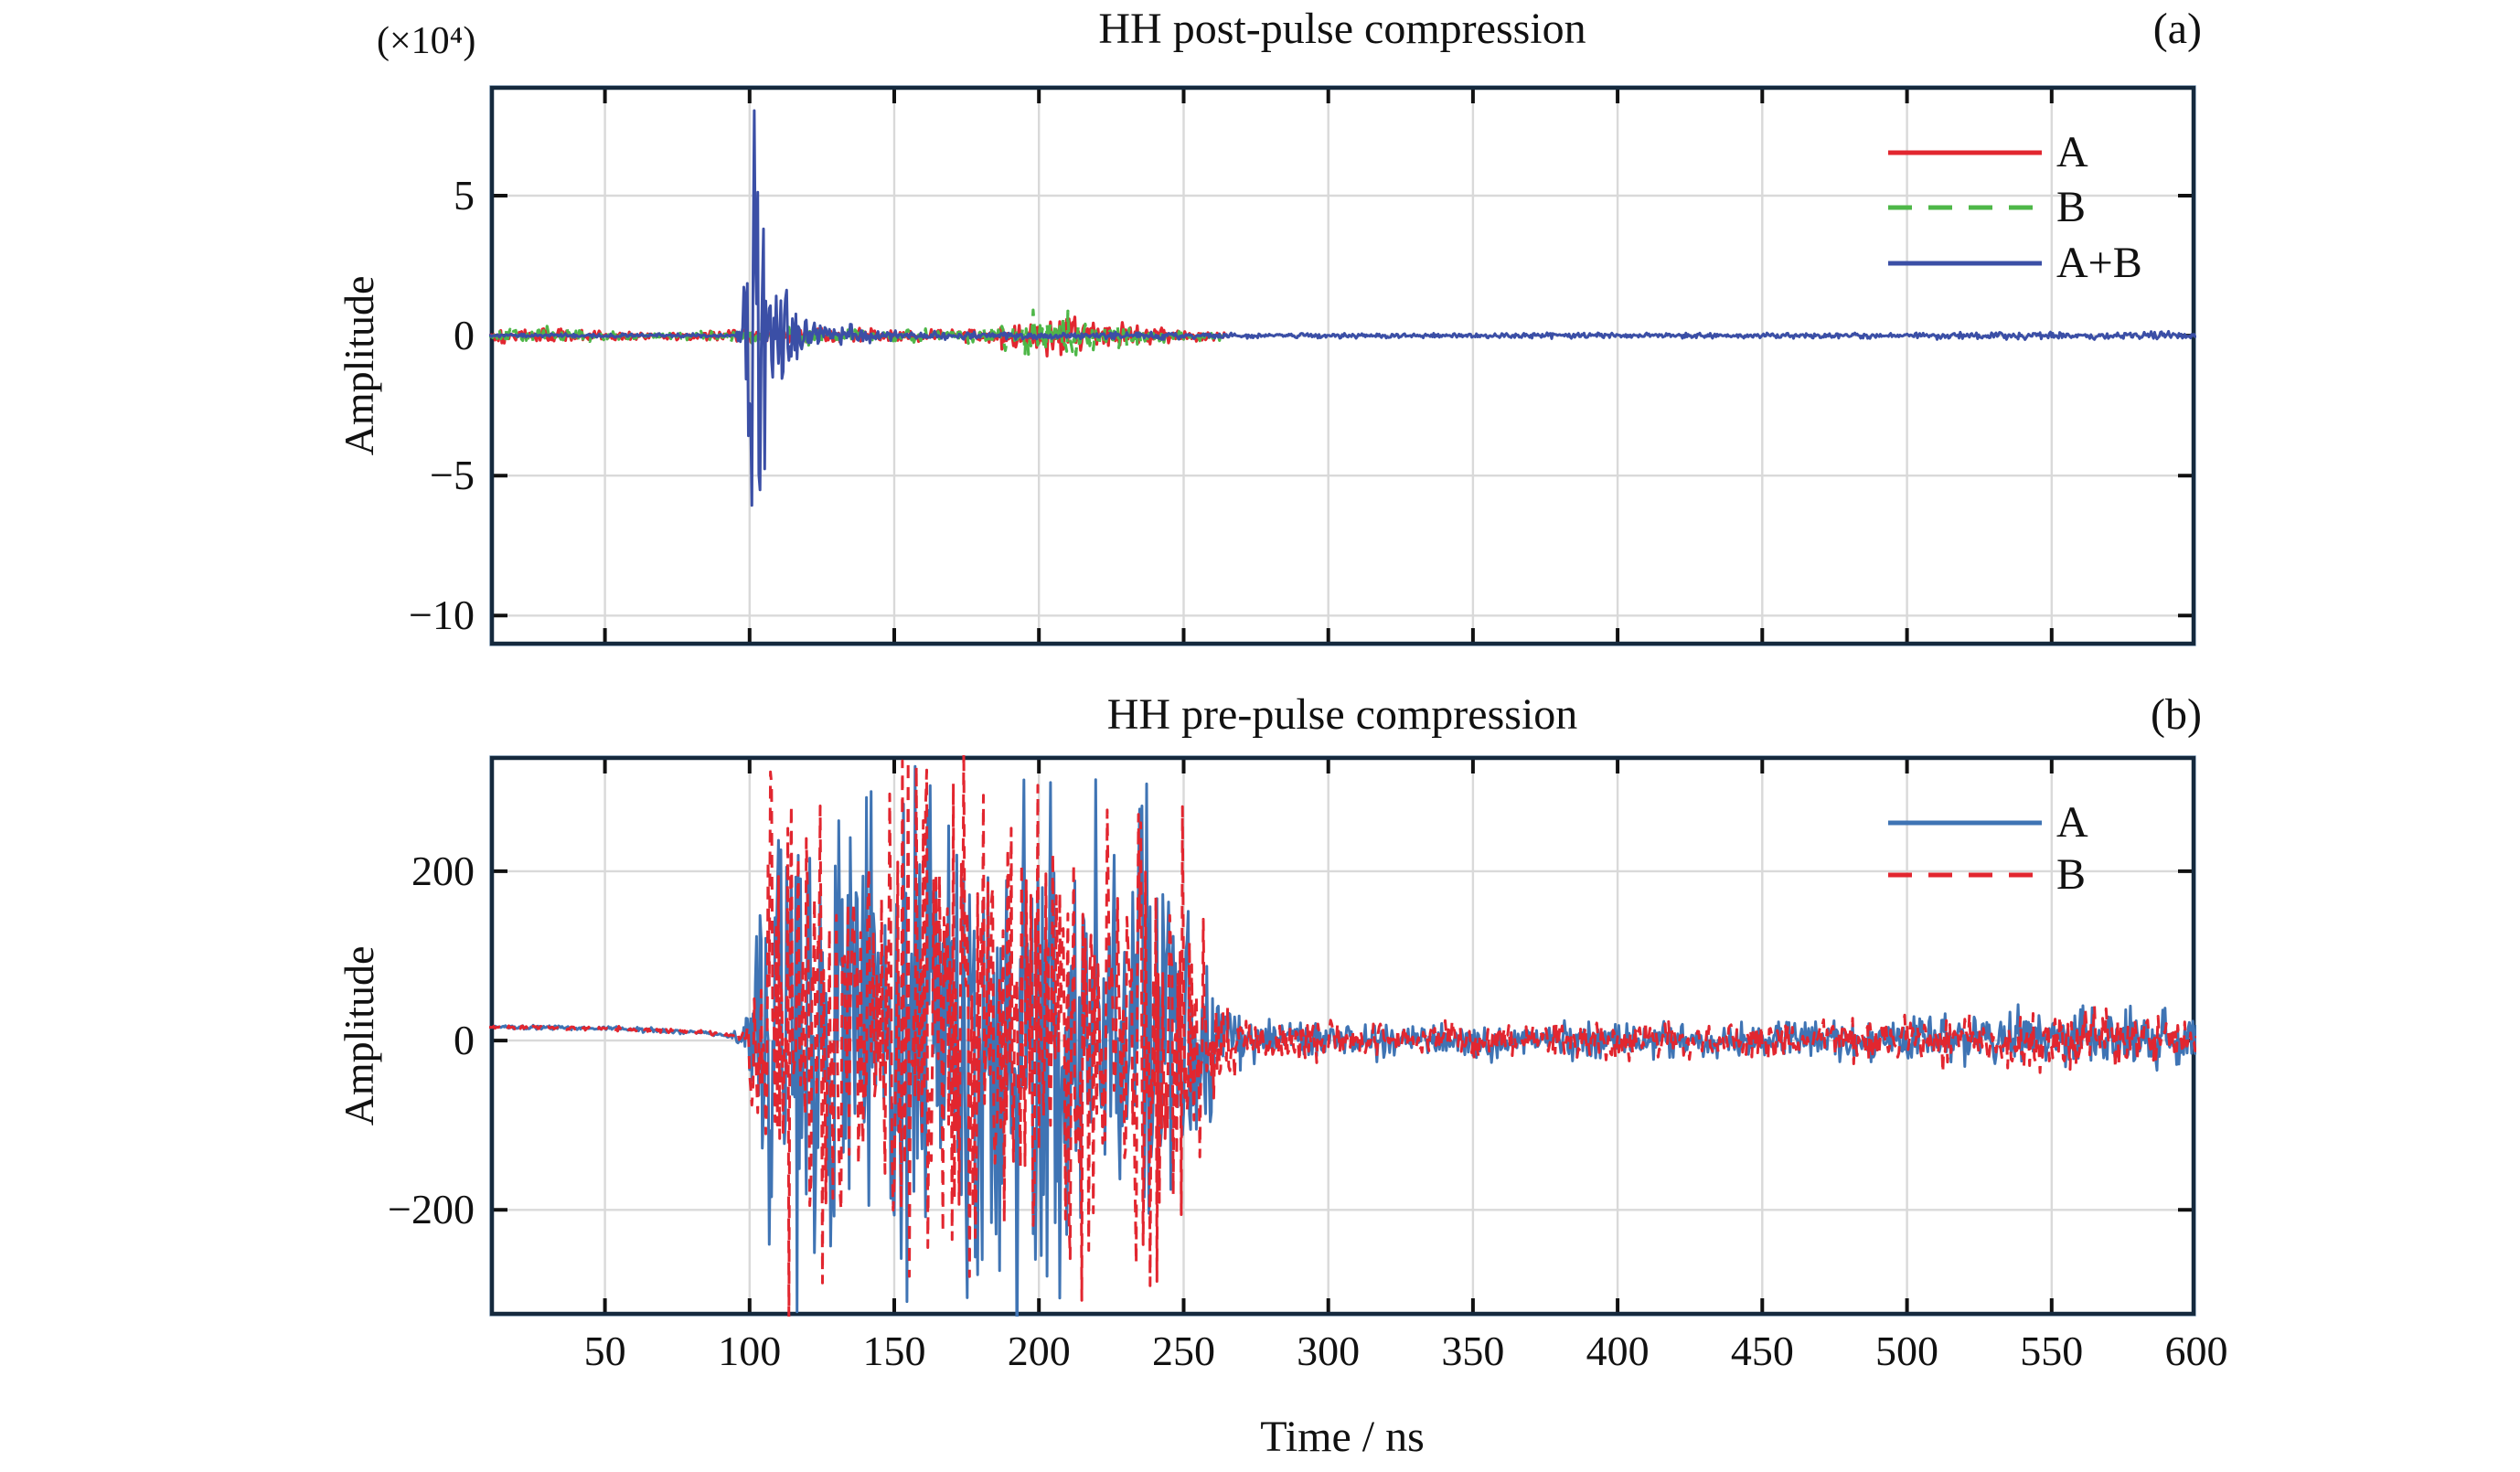  Describe the element at coordinates (464, 195) in the screenshot. I see `y-tick-label: 5` at that location.